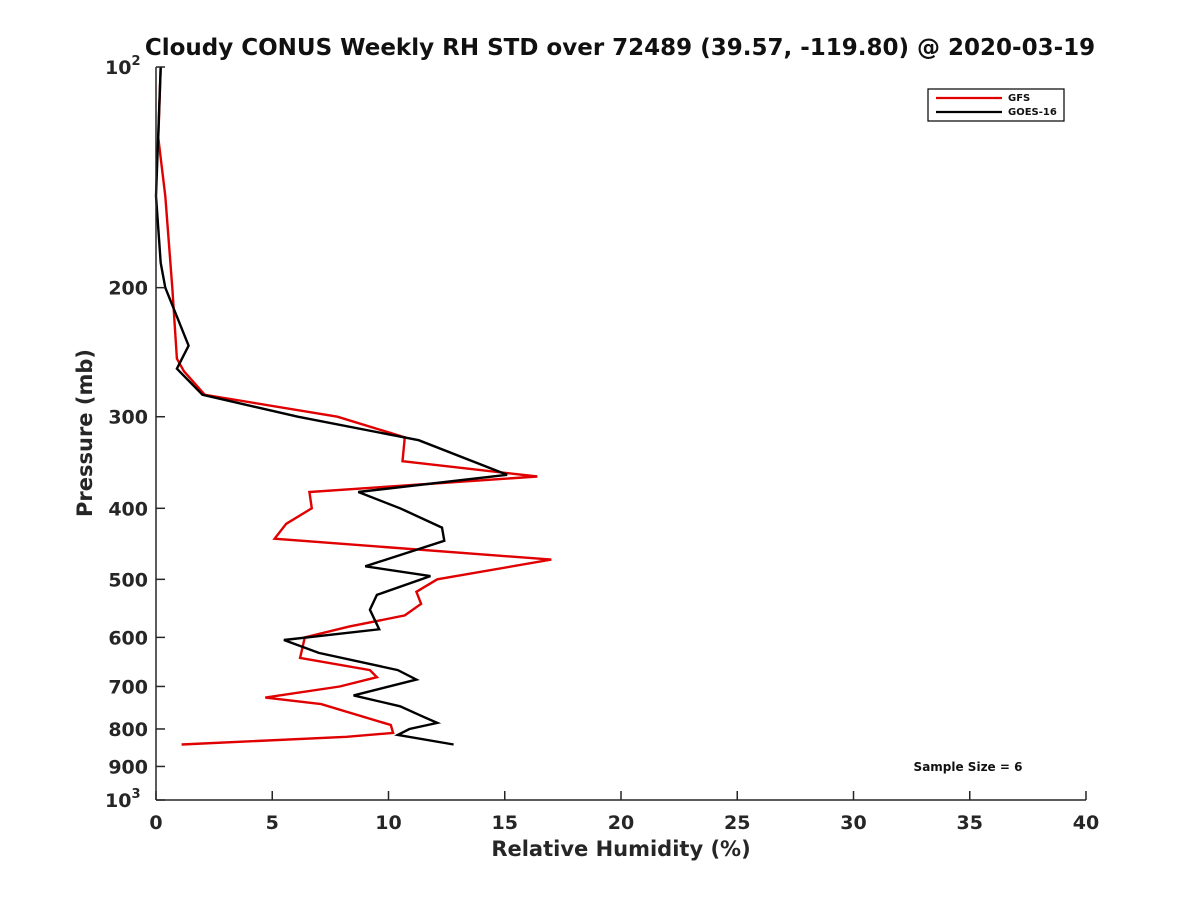  What do you see at coordinates (123, 799) in the screenshot?
I see `y-tick-label: 10³` at bounding box center [123, 799].